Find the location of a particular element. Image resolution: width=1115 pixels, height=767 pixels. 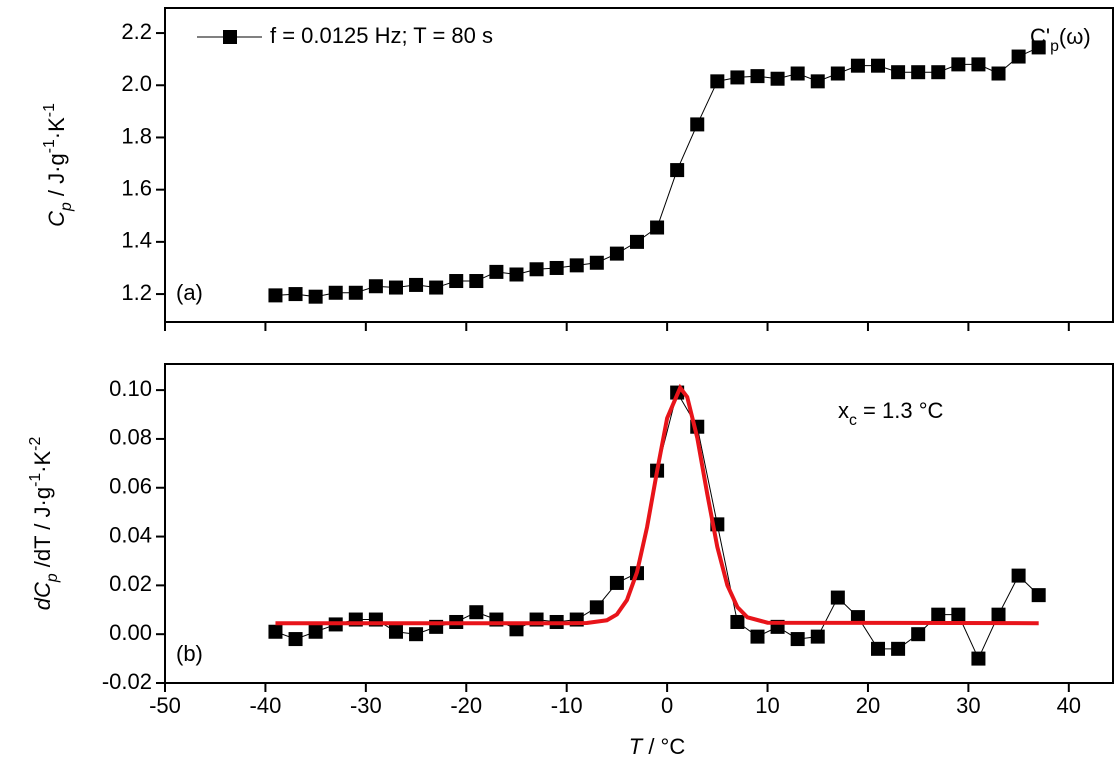

annotation-run: (ω) is located at coordinates (1075, 36).